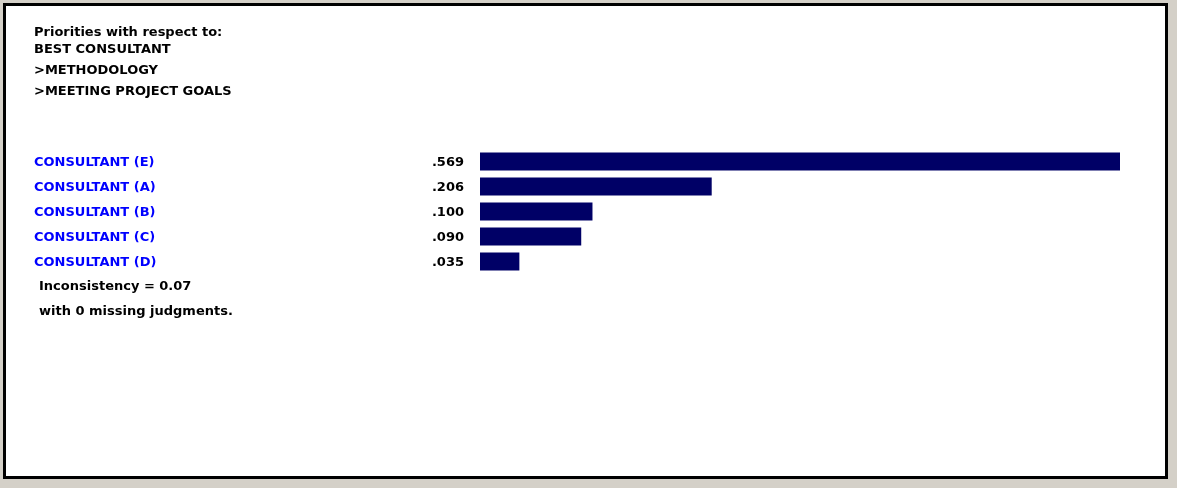  What do you see at coordinates (447, 161) in the screenshot?
I see `data-label: .569` at bounding box center [447, 161].